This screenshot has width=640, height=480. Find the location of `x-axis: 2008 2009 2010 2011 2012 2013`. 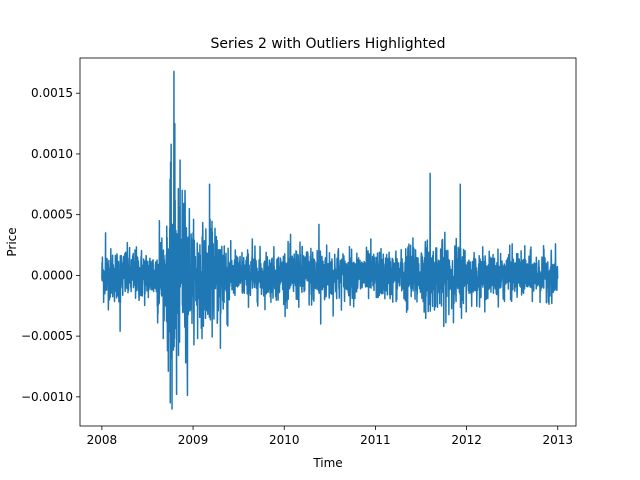

x-axis: 2008 2009 2010 2011 2012 2013 is located at coordinates (330, 436).